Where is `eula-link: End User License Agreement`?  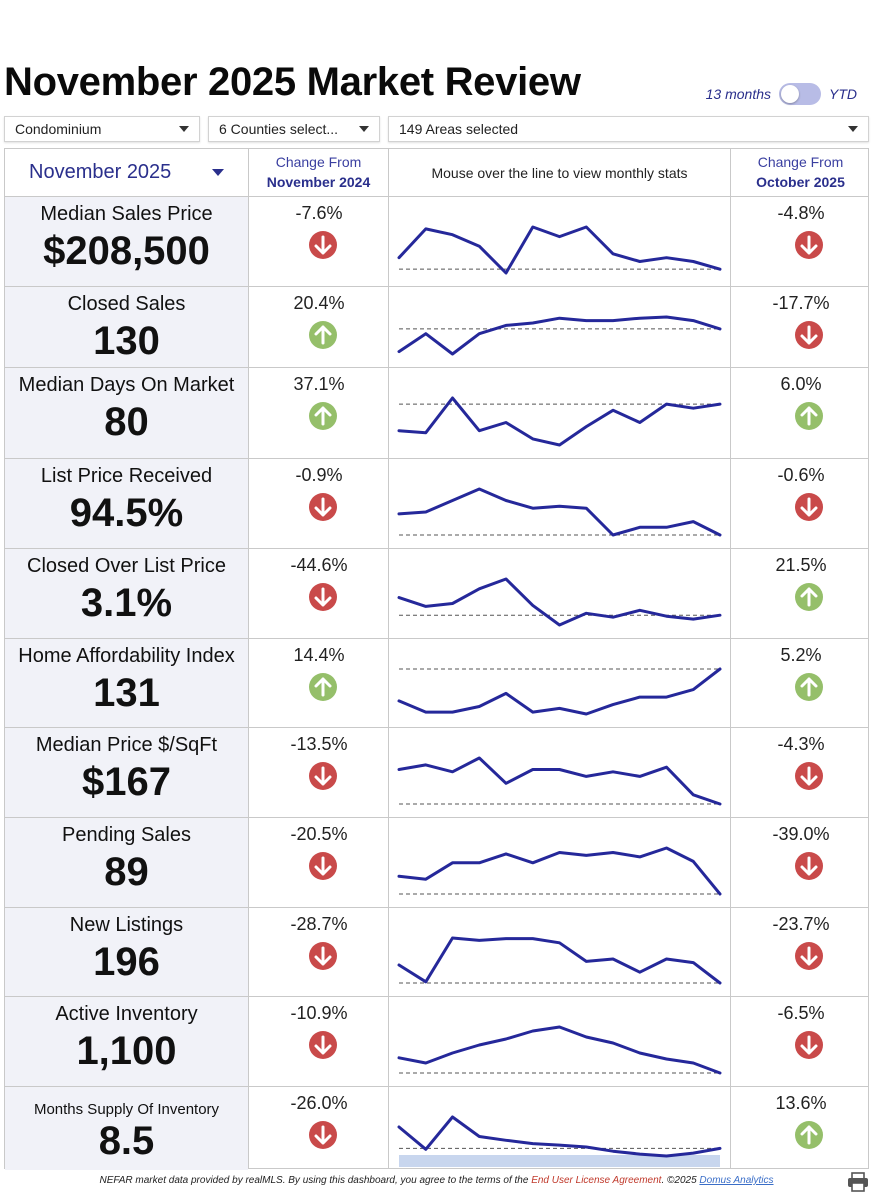
eula-link: End User License Agreement is located at coordinates (596, 1180).